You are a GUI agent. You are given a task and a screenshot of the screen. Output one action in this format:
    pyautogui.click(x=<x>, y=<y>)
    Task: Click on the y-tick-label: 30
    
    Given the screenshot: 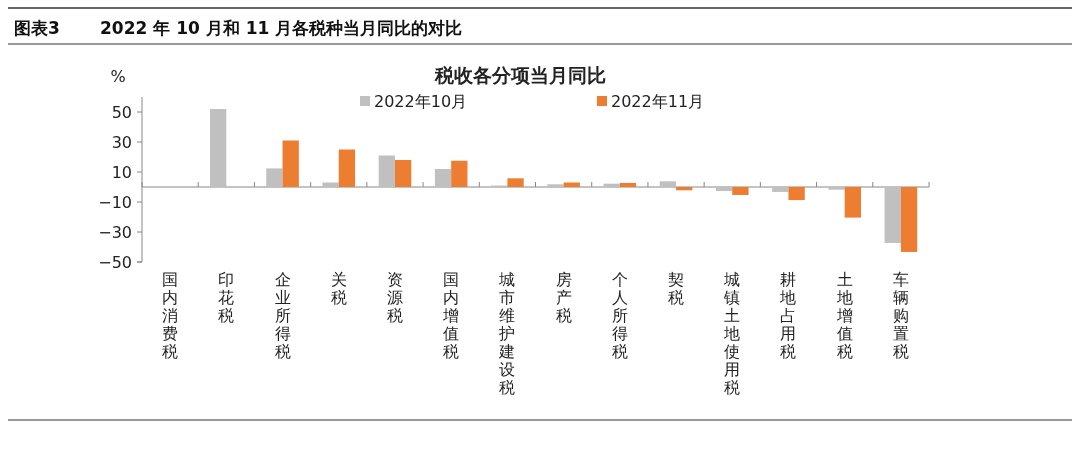 What is the action you would take?
    pyautogui.click(x=121, y=142)
    